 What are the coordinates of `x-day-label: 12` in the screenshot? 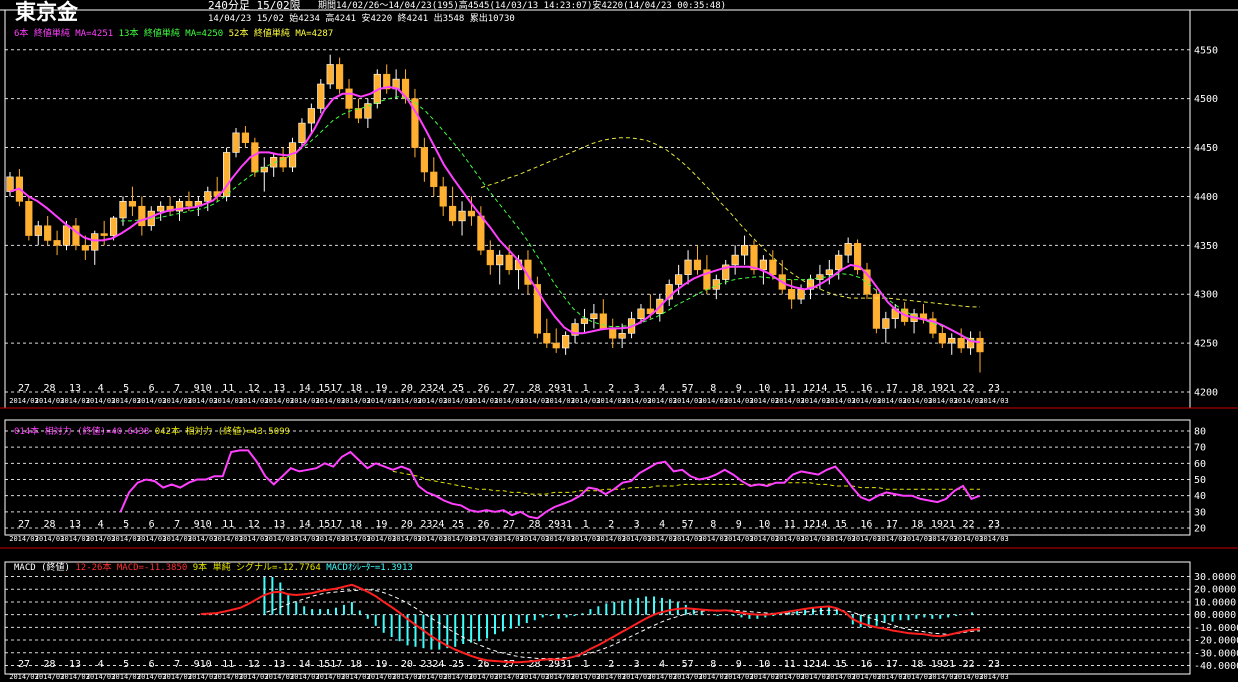 It's located at (254, 664).